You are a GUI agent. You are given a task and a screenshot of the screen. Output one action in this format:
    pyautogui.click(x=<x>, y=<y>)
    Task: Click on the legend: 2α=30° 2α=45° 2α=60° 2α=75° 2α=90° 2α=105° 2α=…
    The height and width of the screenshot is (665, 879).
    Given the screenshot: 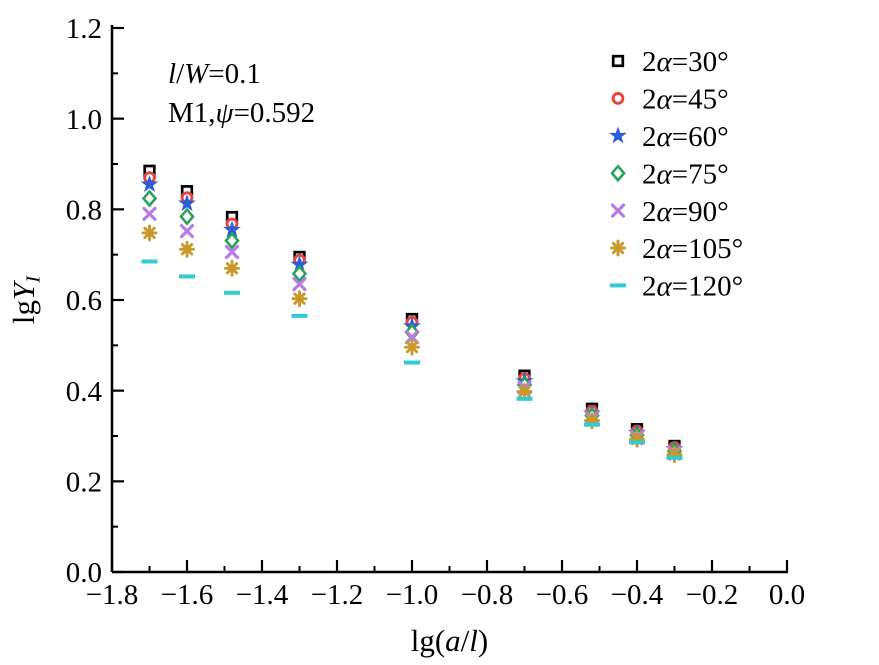 What is the action you would take?
    pyautogui.click(x=676, y=174)
    